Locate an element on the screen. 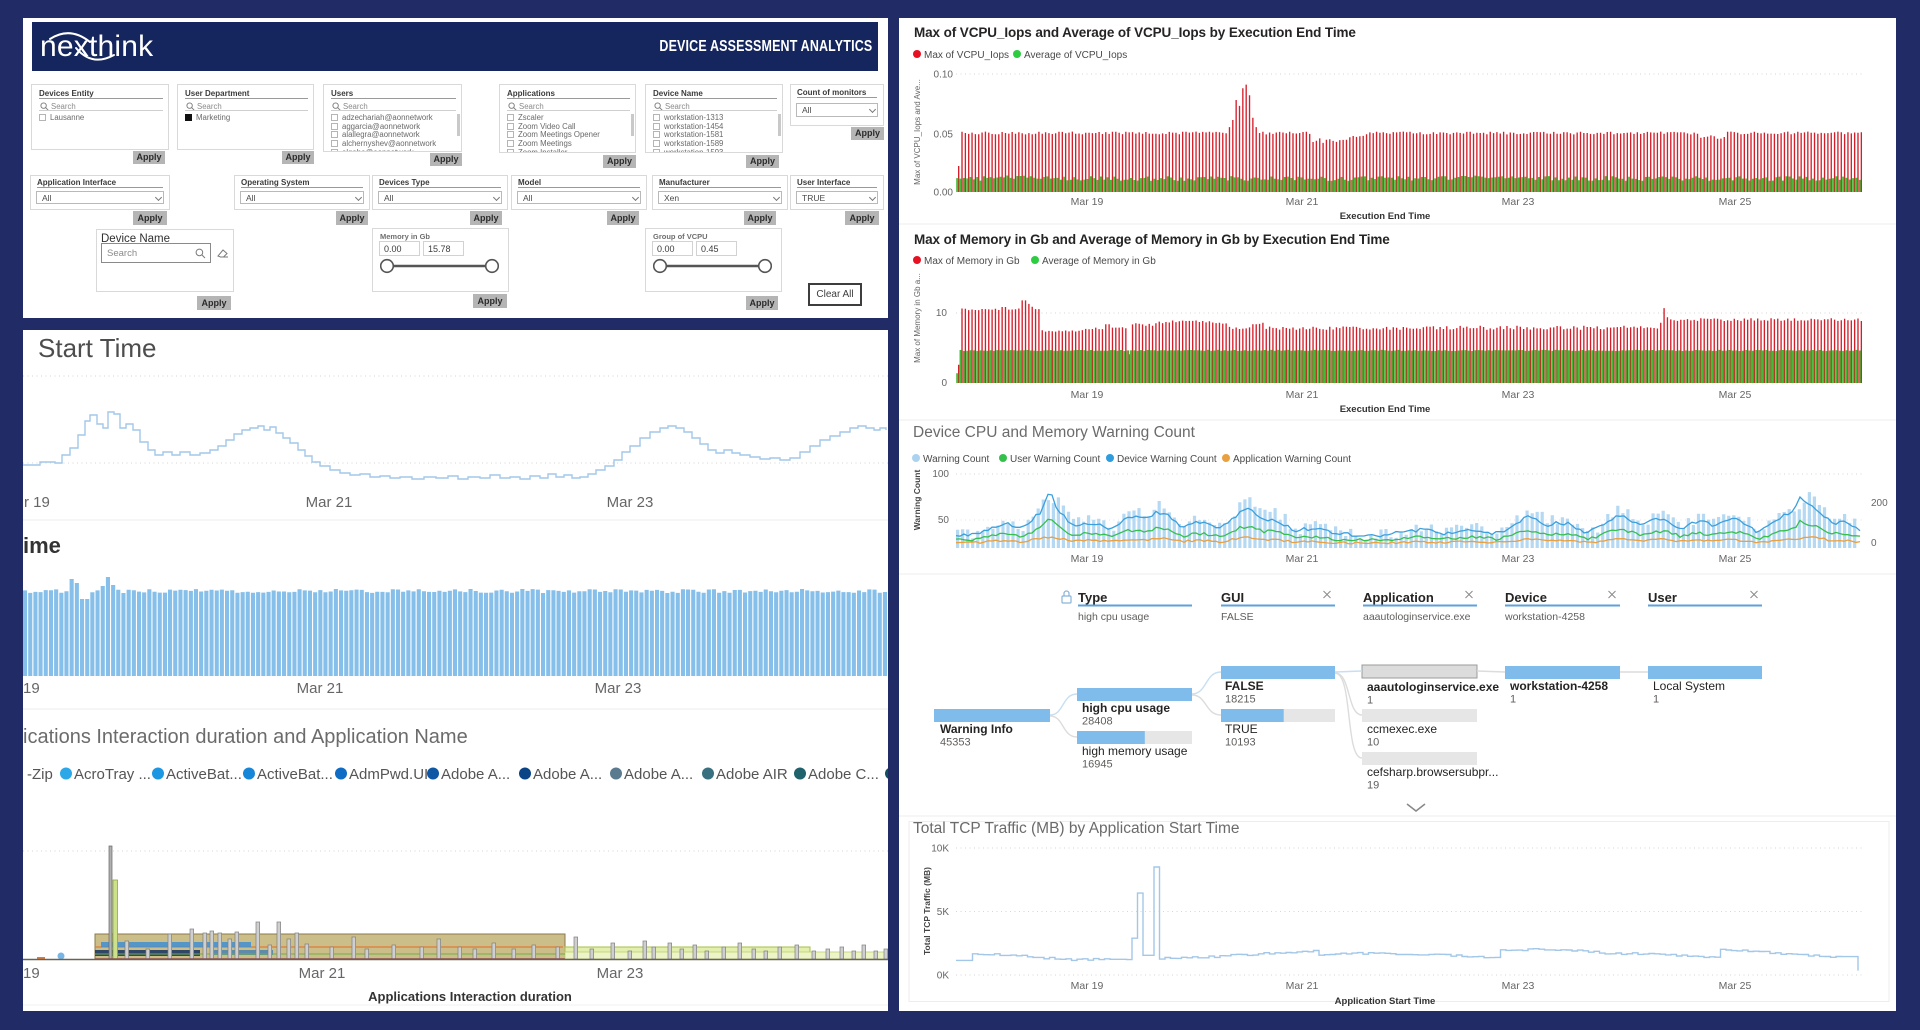  svg-text: 0.10 is located at coordinates (944, 75).